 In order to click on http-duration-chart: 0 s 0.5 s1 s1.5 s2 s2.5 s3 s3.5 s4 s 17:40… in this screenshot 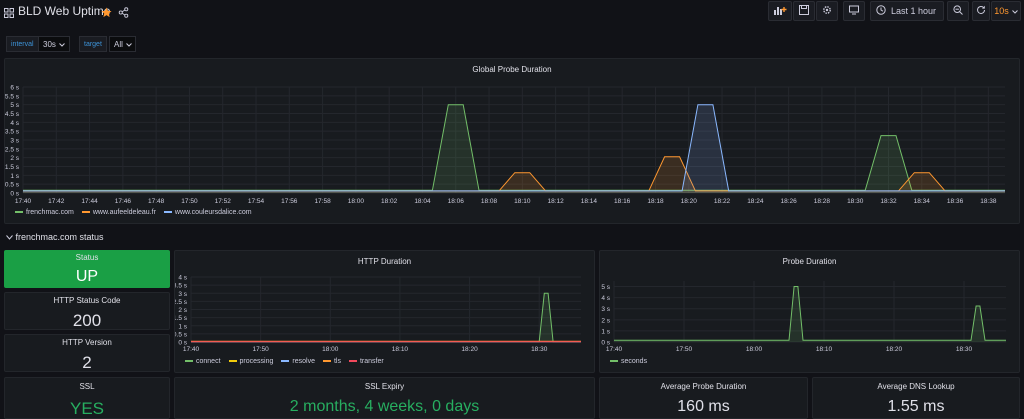, I will do `click(385, 312)`.